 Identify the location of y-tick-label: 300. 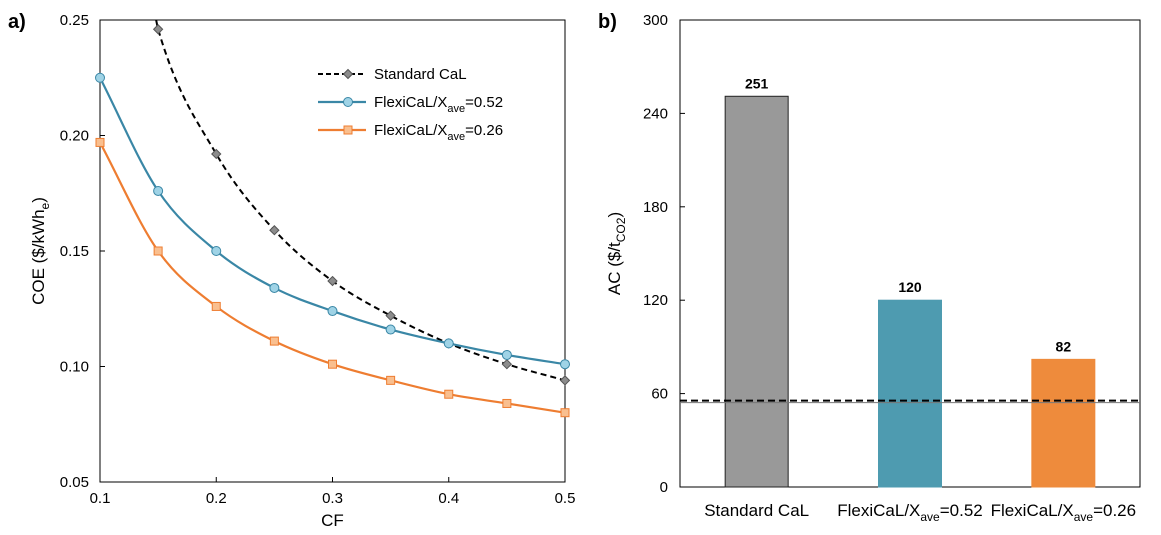
(655, 20).